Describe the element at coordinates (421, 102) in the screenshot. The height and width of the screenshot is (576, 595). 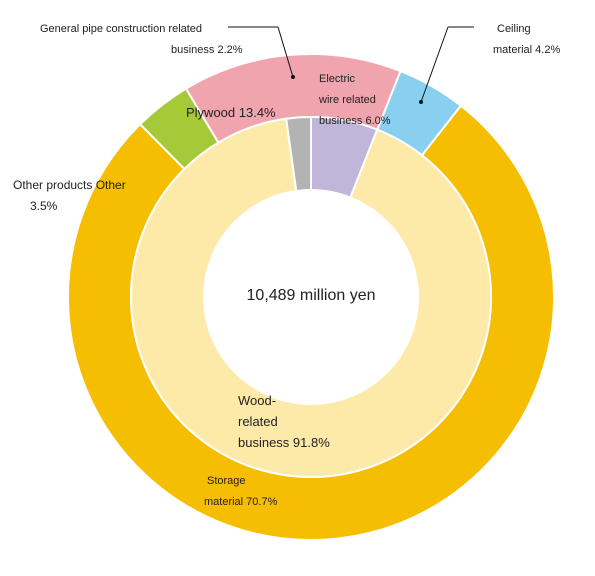
I see `ceiling-leader-dot` at that location.